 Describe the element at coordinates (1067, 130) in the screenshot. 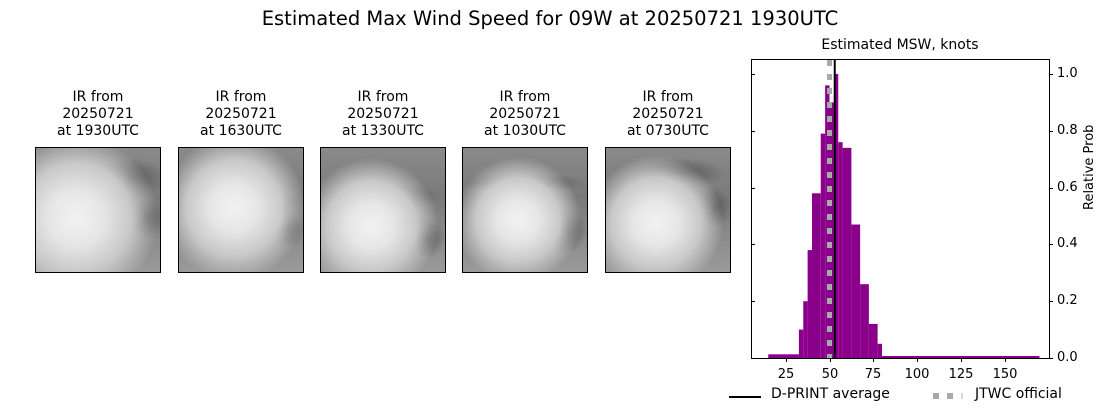

I see `y-tick-label: 0.8` at that location.